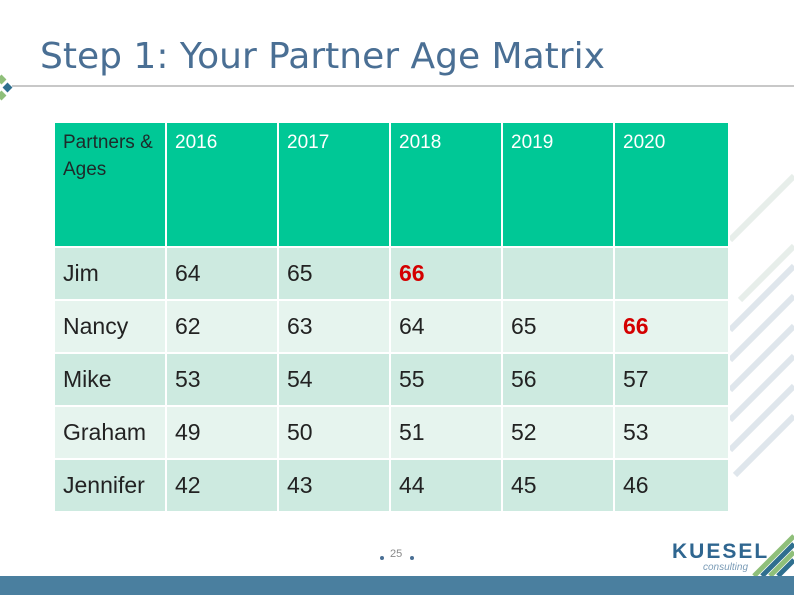 The width and height of the screenshot is (794, 595). What do you see at coordinates (334, 379) in the screenshot?
I see `age-cell: 54` at bounding box center [334, 379].